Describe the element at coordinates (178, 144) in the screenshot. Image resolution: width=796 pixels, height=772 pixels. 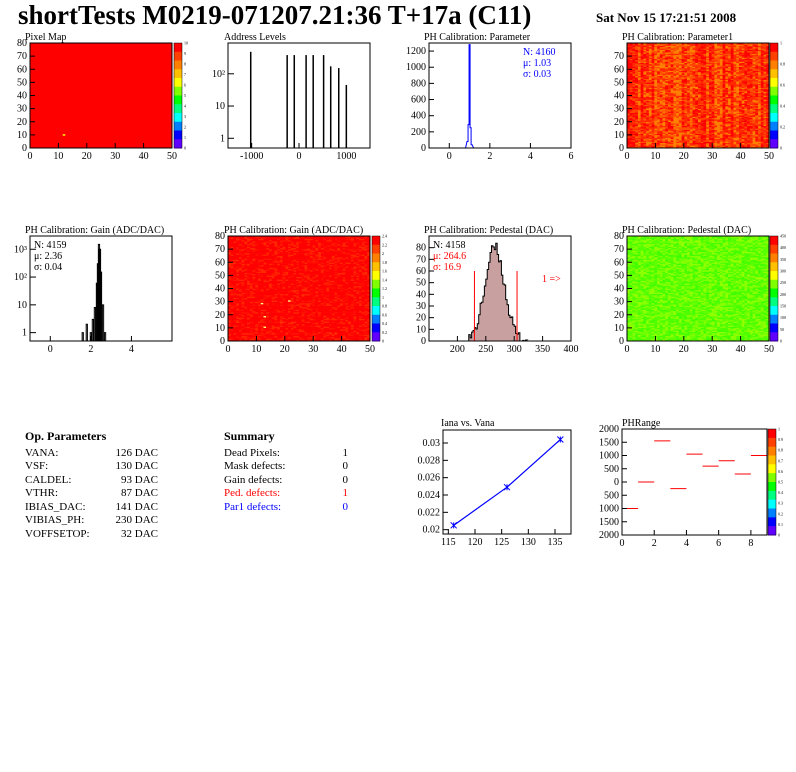
I see `palette-cell` at that location.